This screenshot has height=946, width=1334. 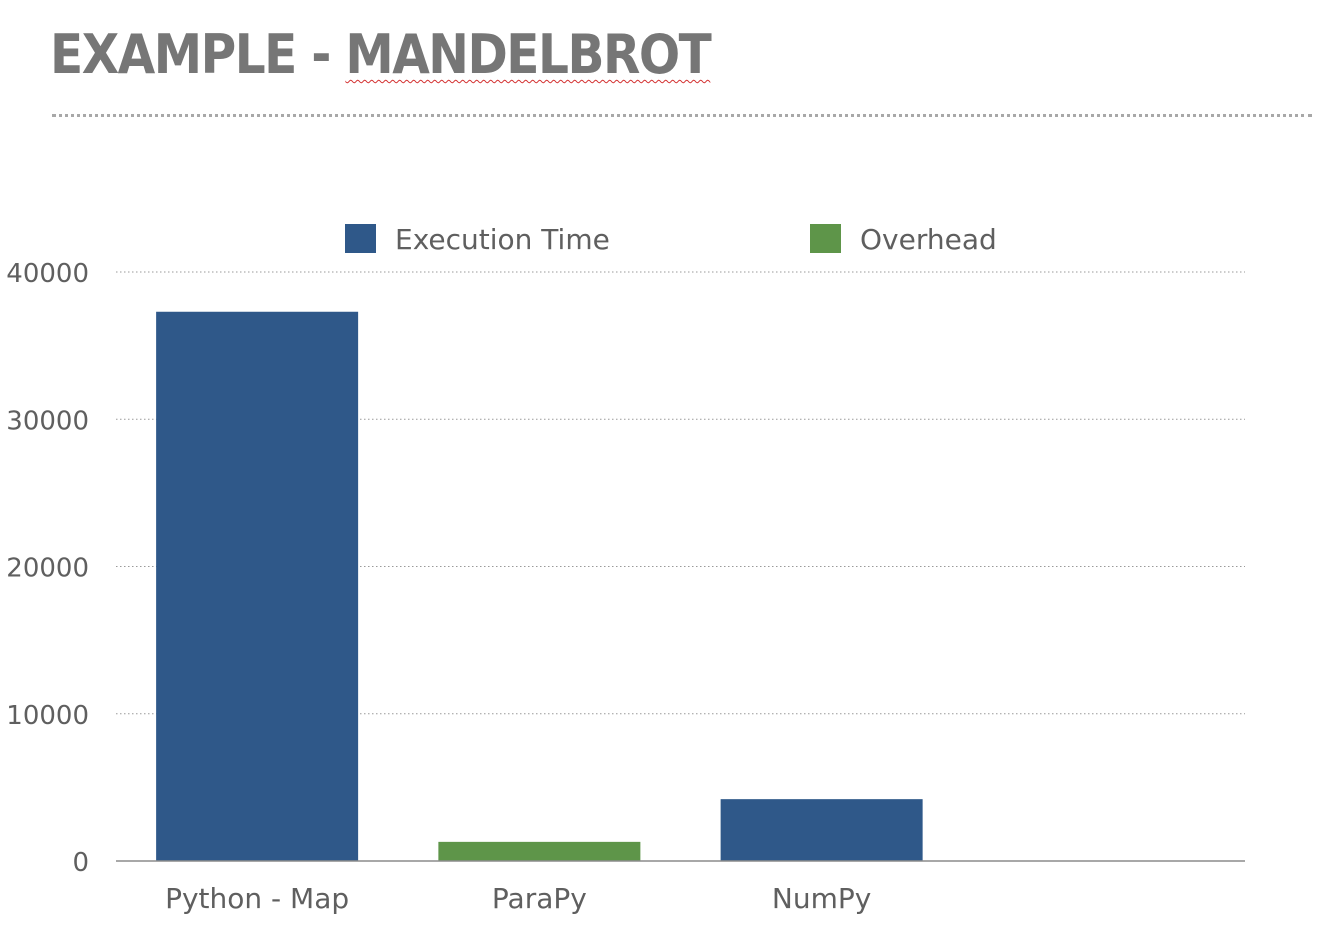 I want to click on bar-parapy, so click(x=539, y=851).